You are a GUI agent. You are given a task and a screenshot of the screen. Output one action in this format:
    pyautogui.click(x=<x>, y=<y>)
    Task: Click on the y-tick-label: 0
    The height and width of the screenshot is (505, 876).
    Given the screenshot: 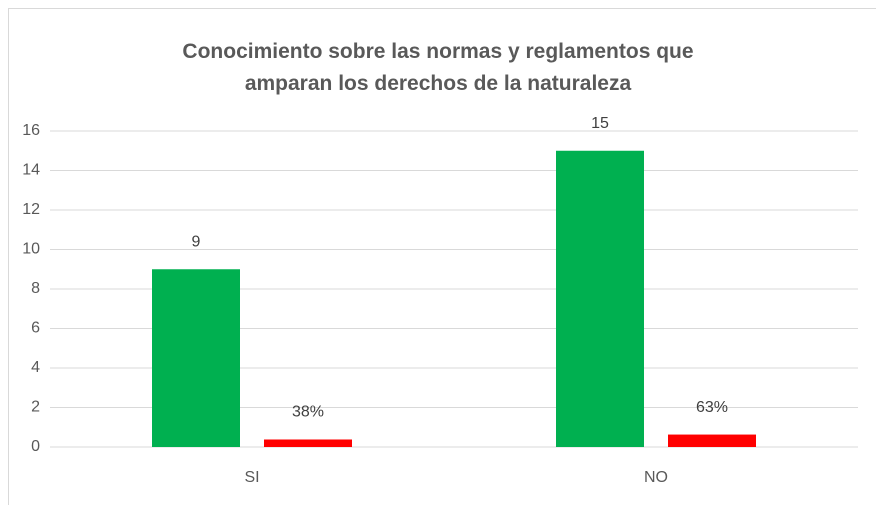 What is the action you would take?
    pyautogui.click(x=35, y=446)
    